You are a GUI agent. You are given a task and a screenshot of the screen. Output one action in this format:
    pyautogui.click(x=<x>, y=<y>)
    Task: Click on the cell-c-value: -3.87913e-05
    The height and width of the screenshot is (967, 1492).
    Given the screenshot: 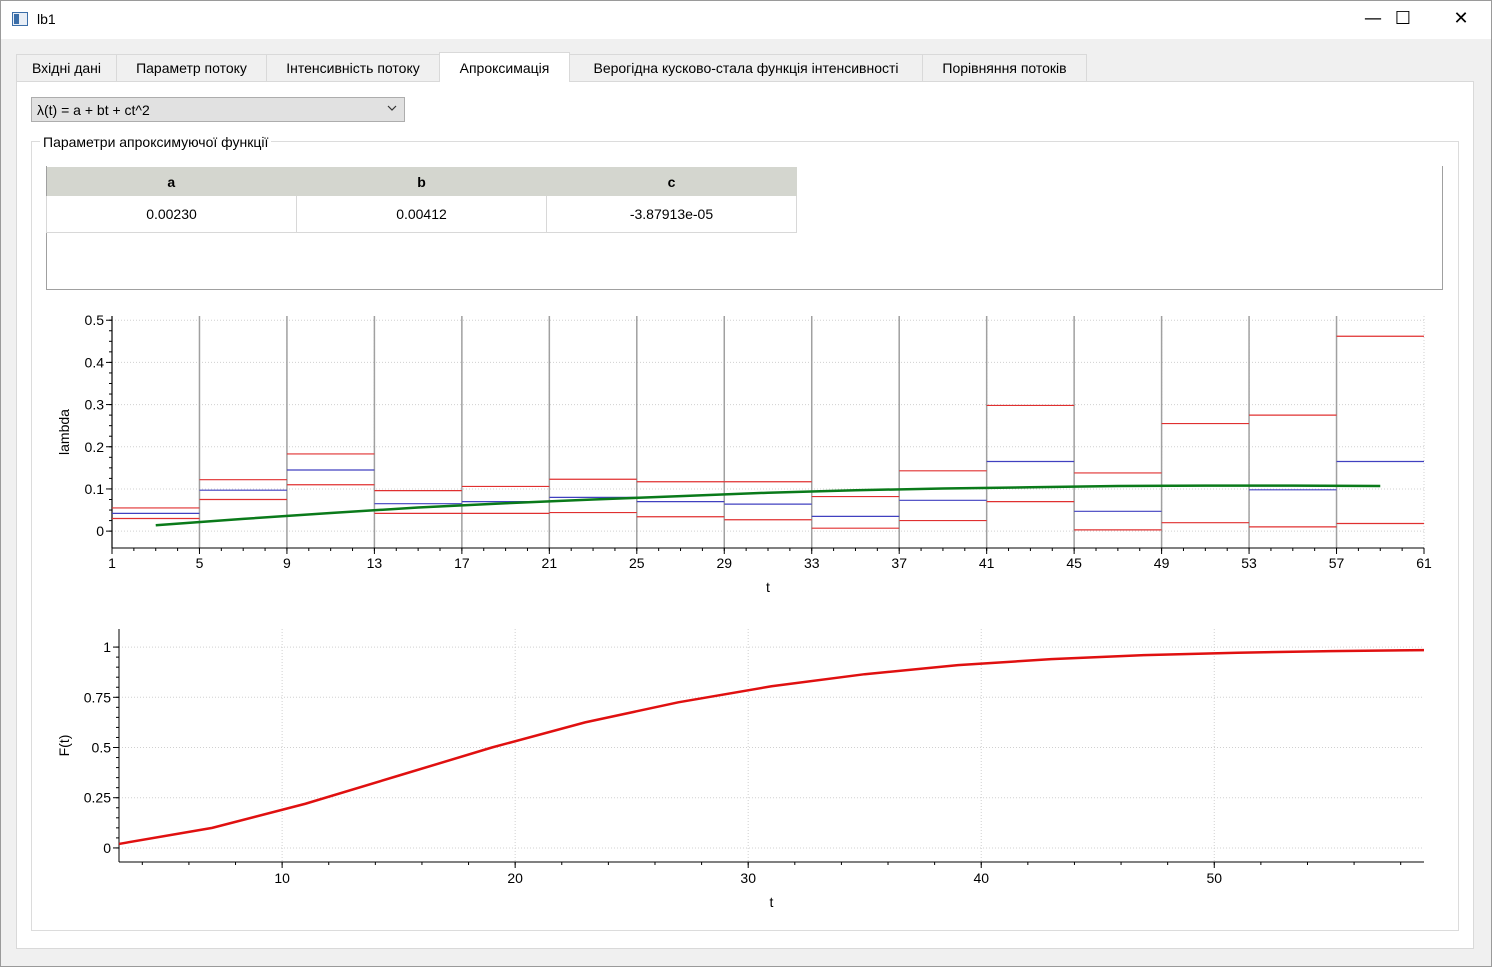 What is the action you would take?
    pyautogui.click(x=671, y=214)
    